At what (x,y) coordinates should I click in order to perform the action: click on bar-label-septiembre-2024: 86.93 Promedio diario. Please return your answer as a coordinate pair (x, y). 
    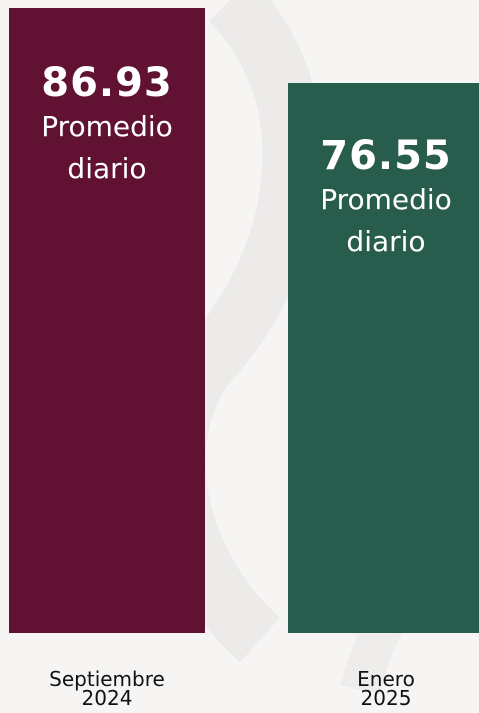
    Looking at the image, I should click on (107, 125).